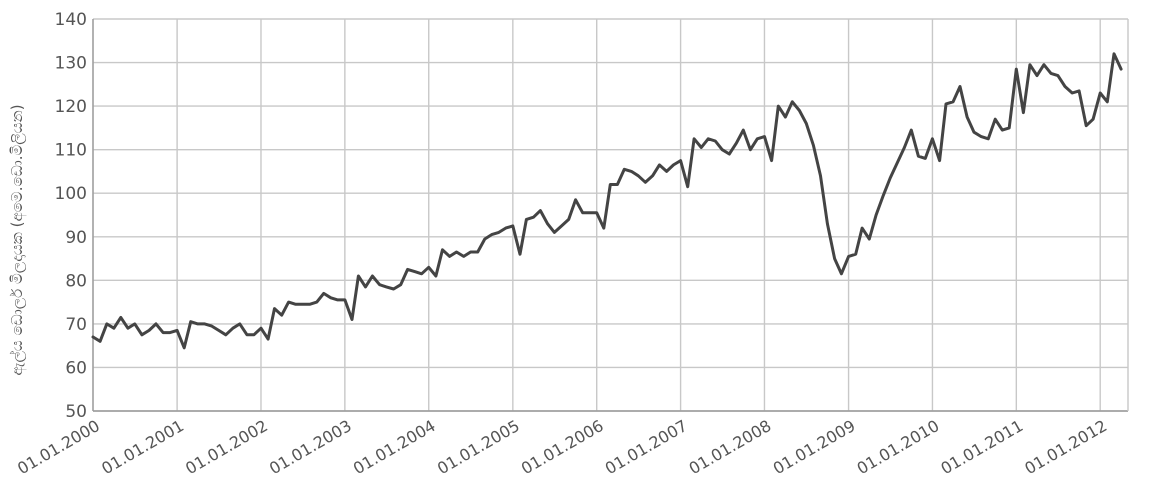 The height and width of the screenshot is (491, 1156). What do you see at coordinates (646, 447) in the screenshot?
I see `x-tick-label: 01.01.2007` at bounding box center [646, 447].